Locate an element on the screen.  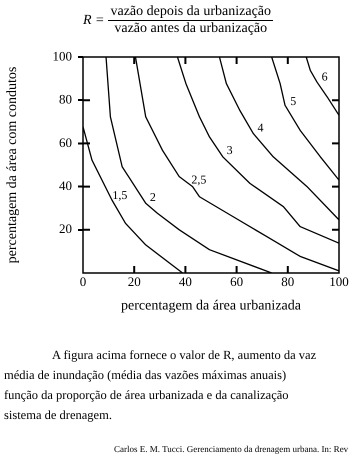
y-tick-label: 60 is located at coordinates (65, 142).